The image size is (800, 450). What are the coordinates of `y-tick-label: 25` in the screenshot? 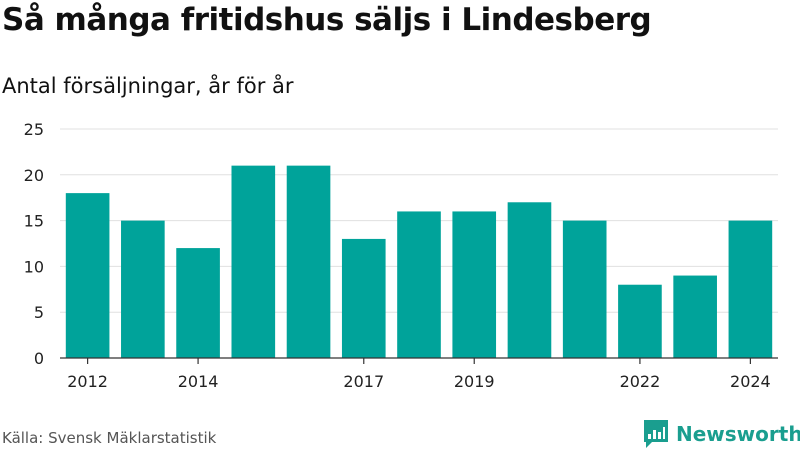 It's located at (34, 129).